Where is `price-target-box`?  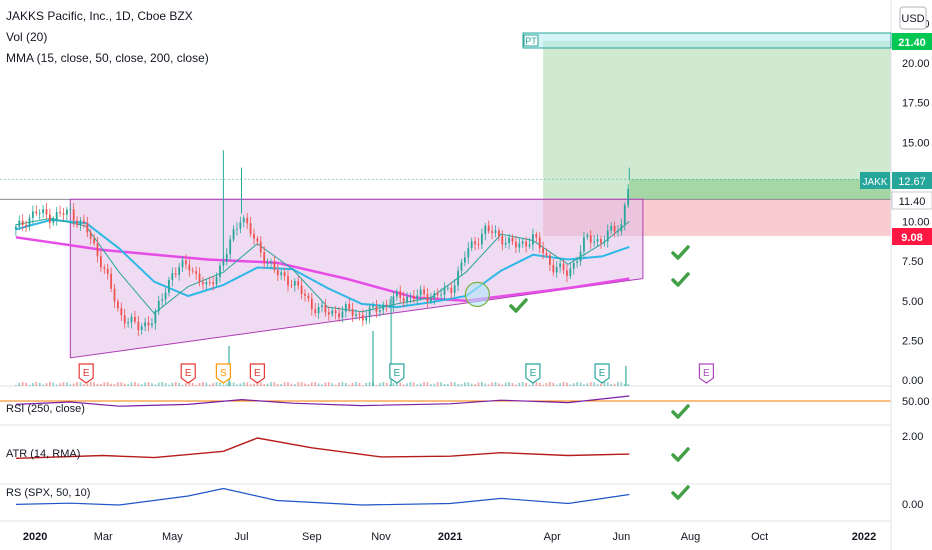
price-target-box is located at coordinates (707, 40).